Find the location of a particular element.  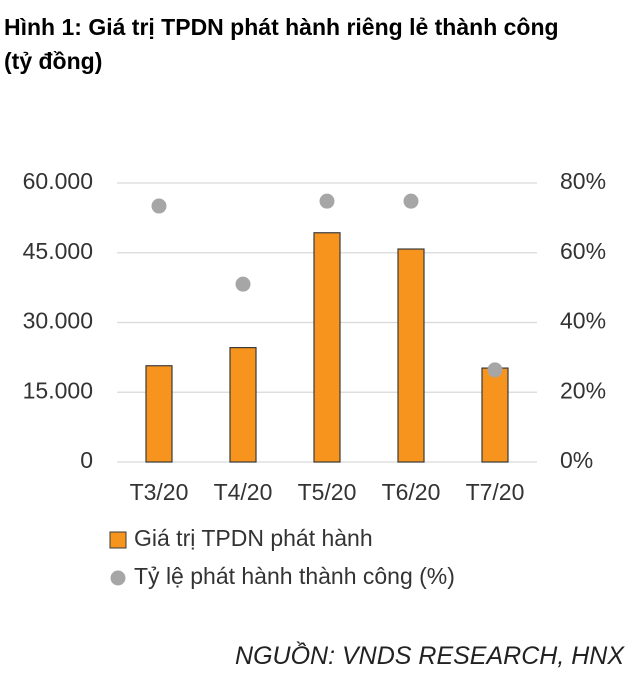

y2-tick-label: 20% is located at coordinates (583, 390).